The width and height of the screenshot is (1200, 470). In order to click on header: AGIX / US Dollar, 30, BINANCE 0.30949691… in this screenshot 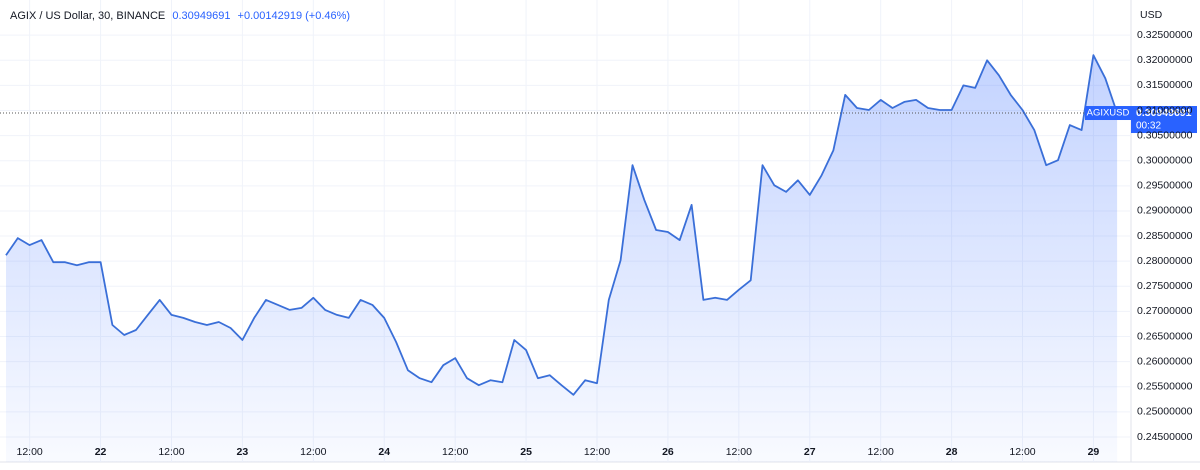, I will do `click(180, 16)`.